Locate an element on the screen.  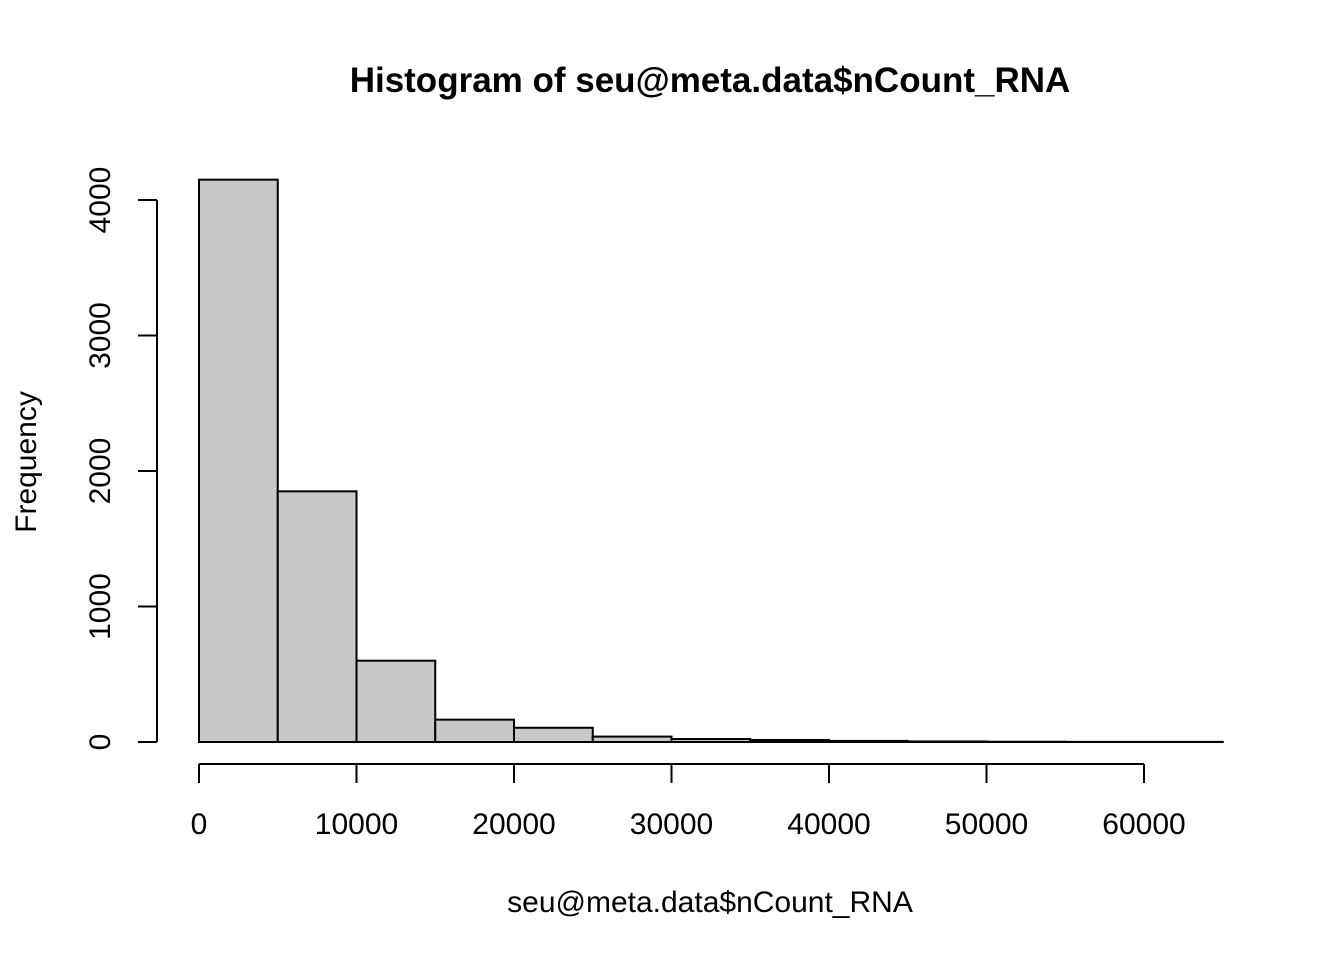
y-axis: 0 1000 2000 3000 4000 is located at coordinates (121, 459).